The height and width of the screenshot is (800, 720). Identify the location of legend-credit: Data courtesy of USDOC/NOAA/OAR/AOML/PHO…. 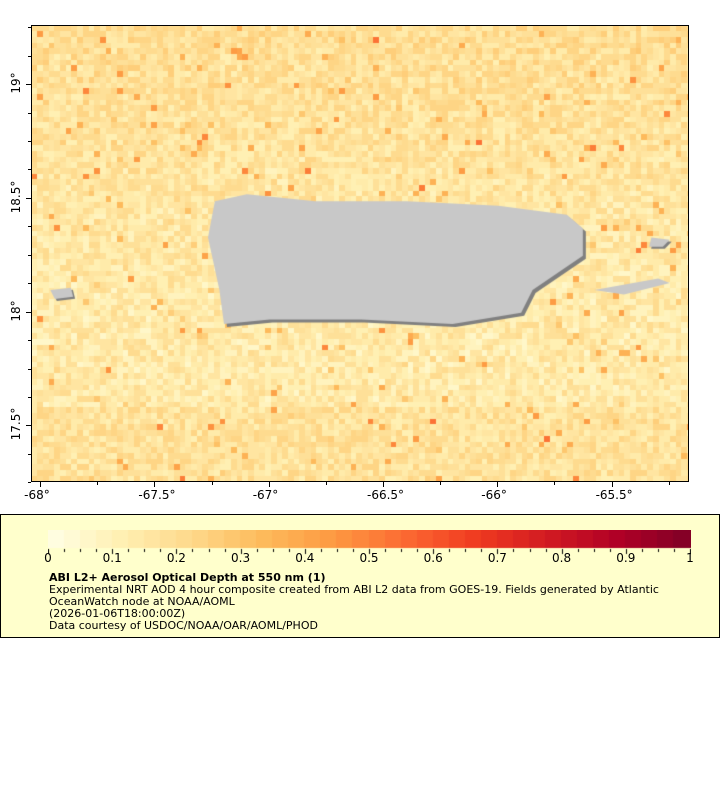
(183, 625).